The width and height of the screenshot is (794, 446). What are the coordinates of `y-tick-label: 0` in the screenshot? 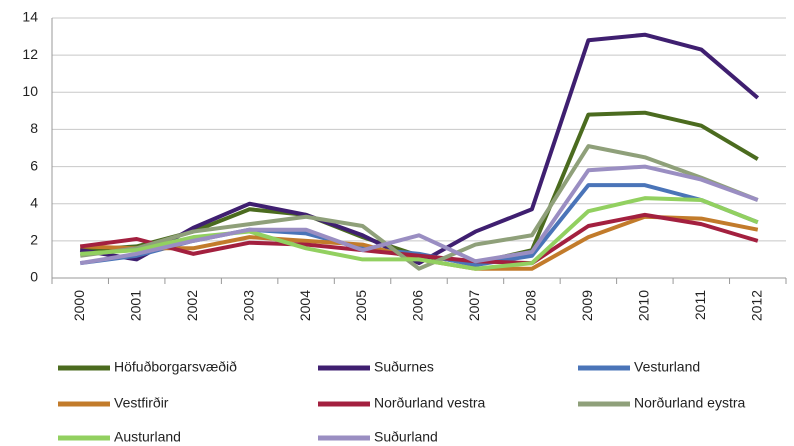 It's located at (34, 277).